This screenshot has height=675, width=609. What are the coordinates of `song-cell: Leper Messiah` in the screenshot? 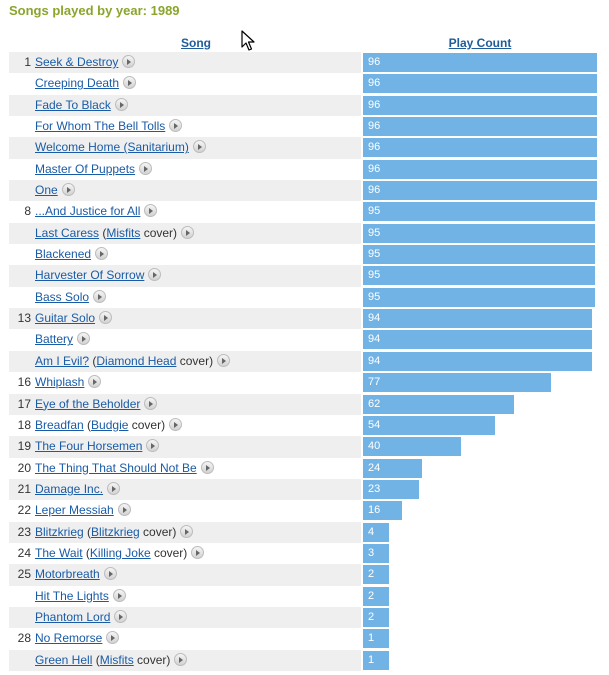 It's located at (83, 510).